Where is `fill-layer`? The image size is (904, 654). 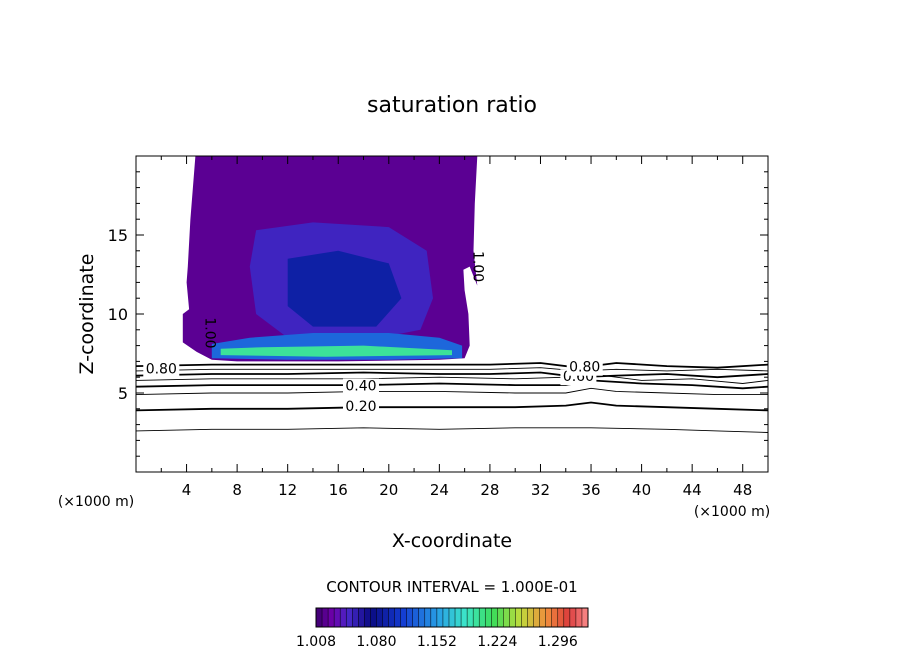 fill-layer is located at coordinates (330, 259).